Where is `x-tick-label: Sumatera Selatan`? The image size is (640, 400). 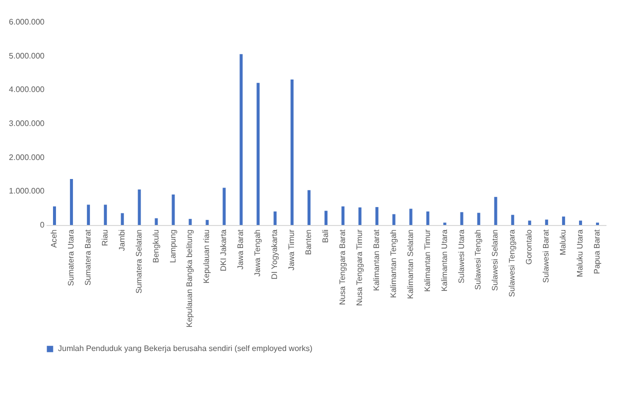 x-tick-label: Sumatera Selatan is located at coordinates (139, 262).